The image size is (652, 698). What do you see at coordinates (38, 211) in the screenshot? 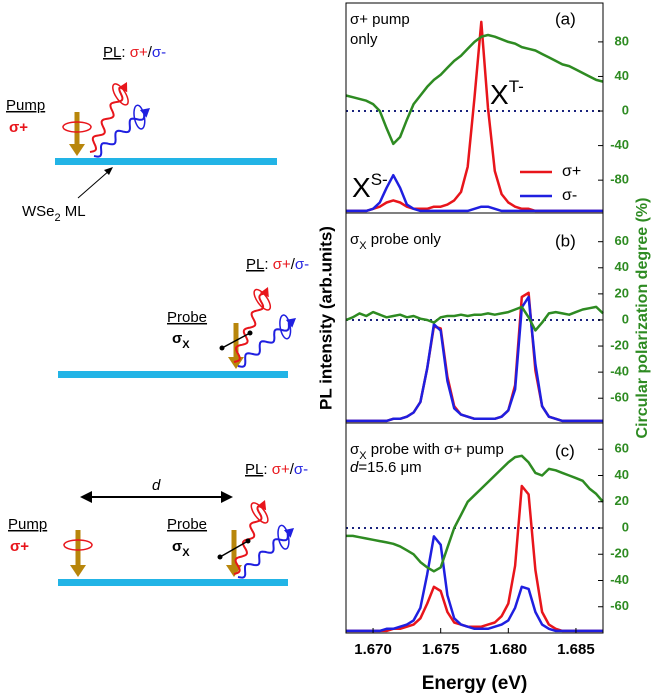
I see `material-text: WSe` at bounding box center [38, 211].